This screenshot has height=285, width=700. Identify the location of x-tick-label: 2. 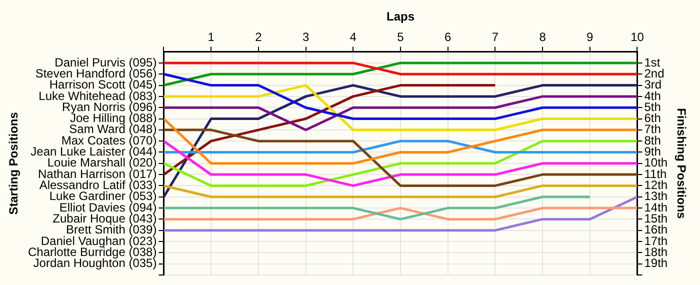
(258, 37).